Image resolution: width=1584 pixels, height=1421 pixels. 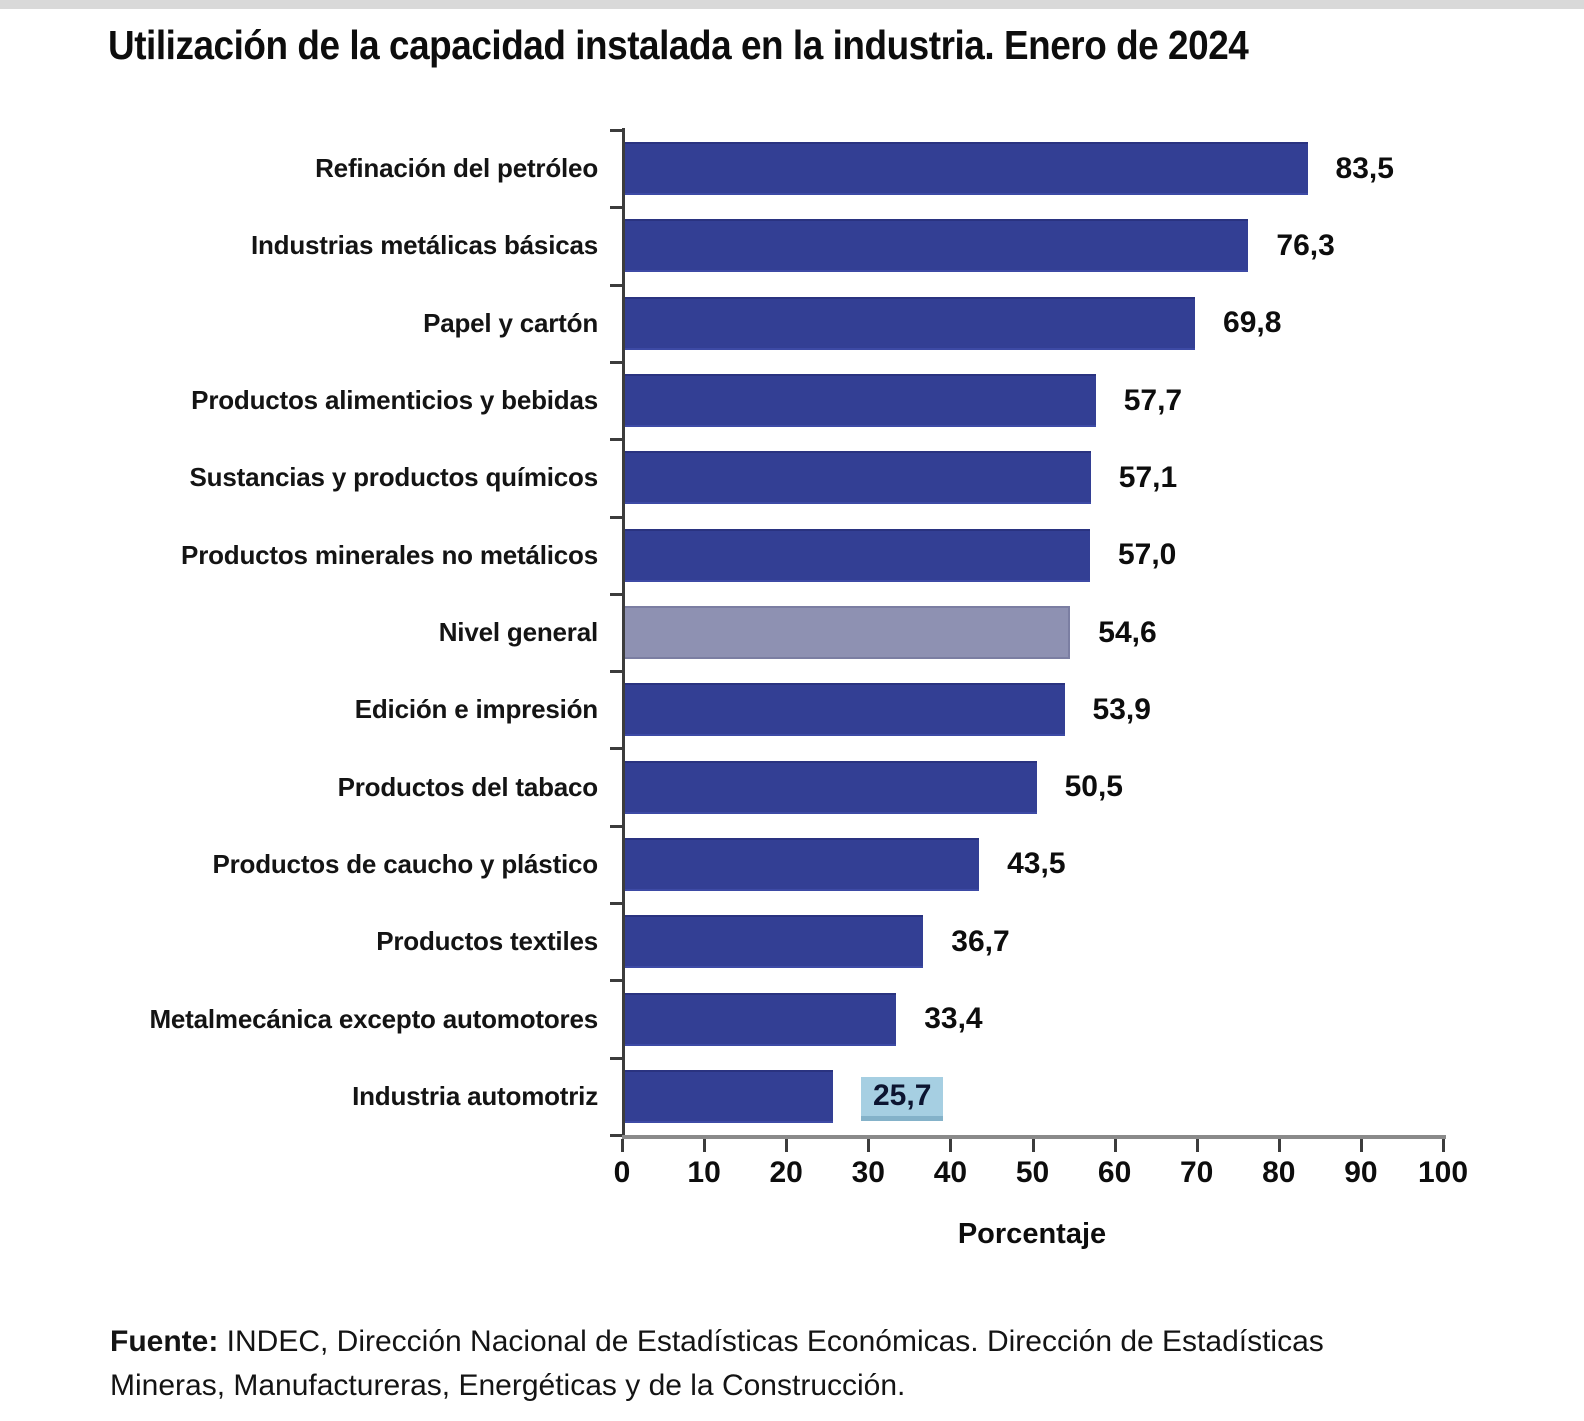 I want to click on x-tick-label: 40, so click(x=950, y=1172).